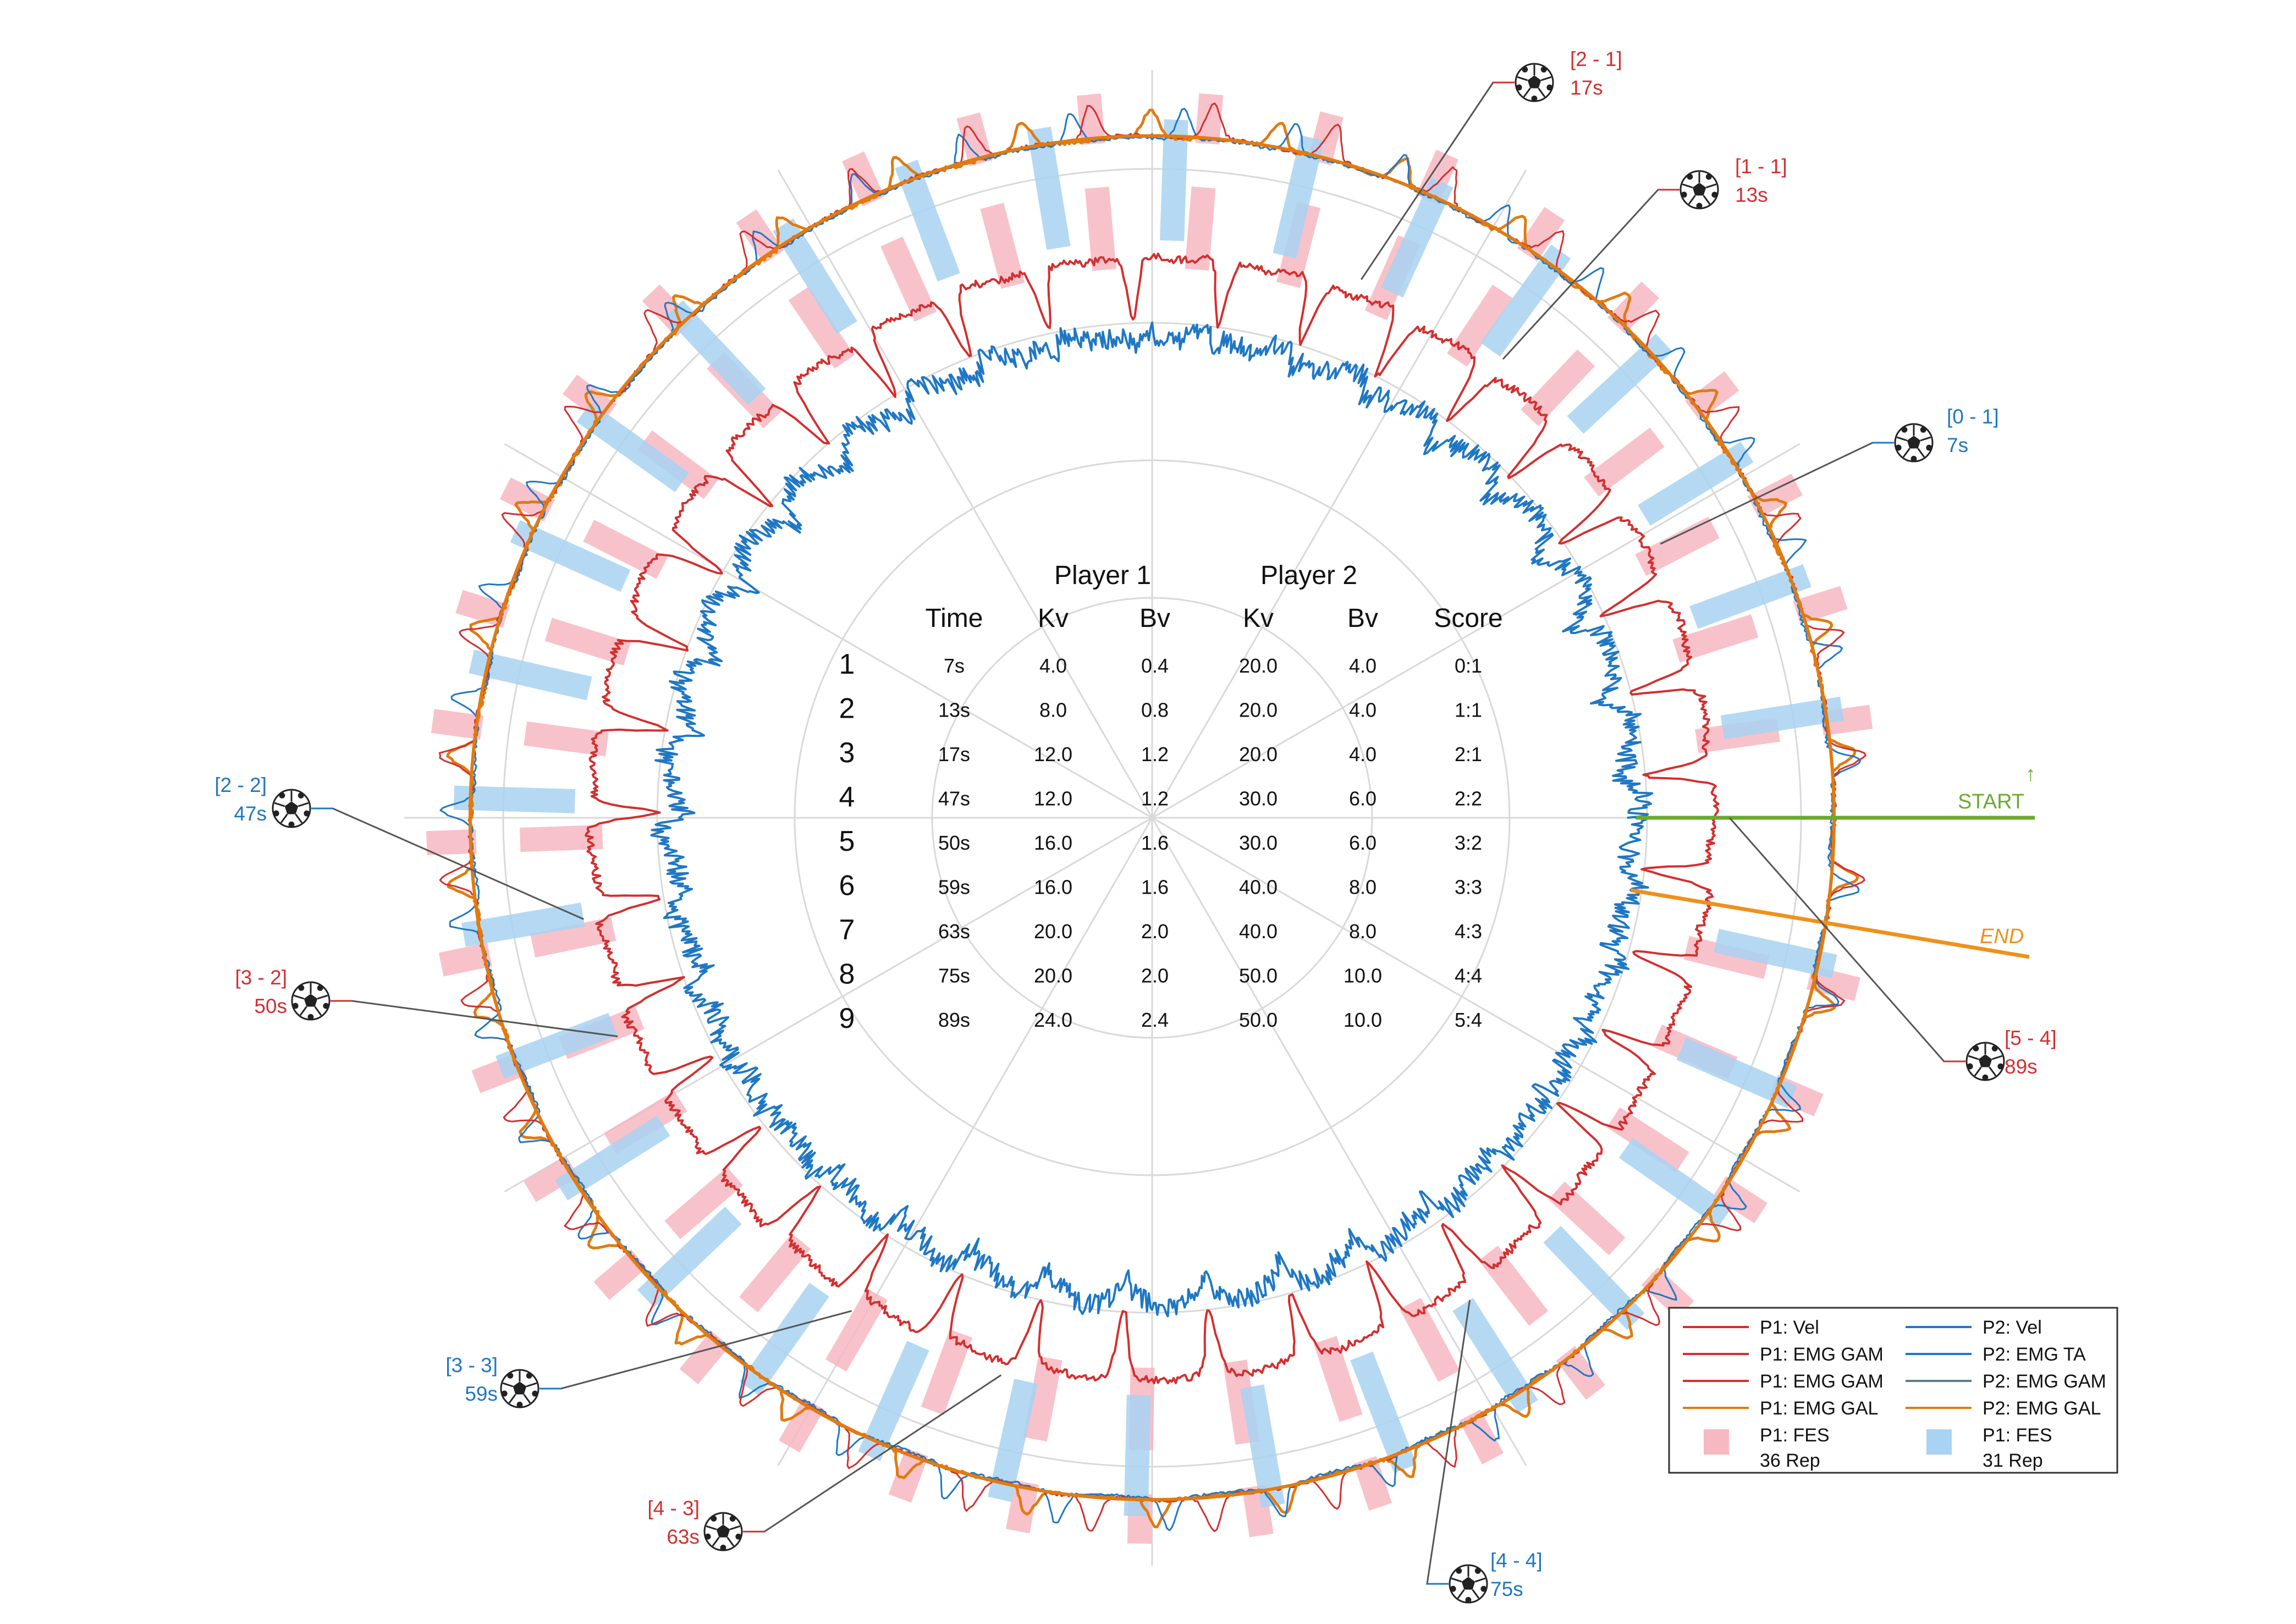 The height and width of the screenshot is (1624, 2296). What do you see at coordinates (1053, 931) in the screenshot?
I see `table-cell-7-2: 20.0` at bounding box center [1053, 931].